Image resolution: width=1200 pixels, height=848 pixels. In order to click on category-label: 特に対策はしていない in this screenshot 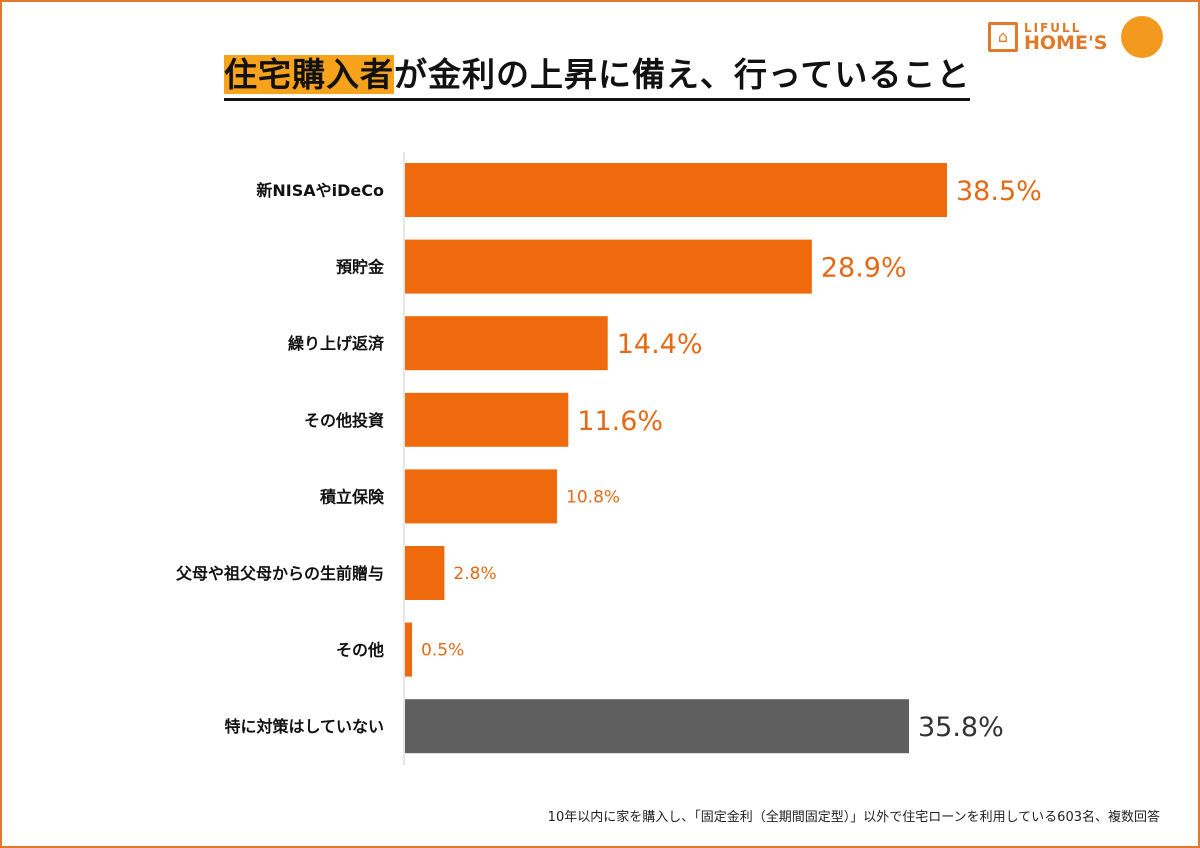, I will do `click(304, 726)`.